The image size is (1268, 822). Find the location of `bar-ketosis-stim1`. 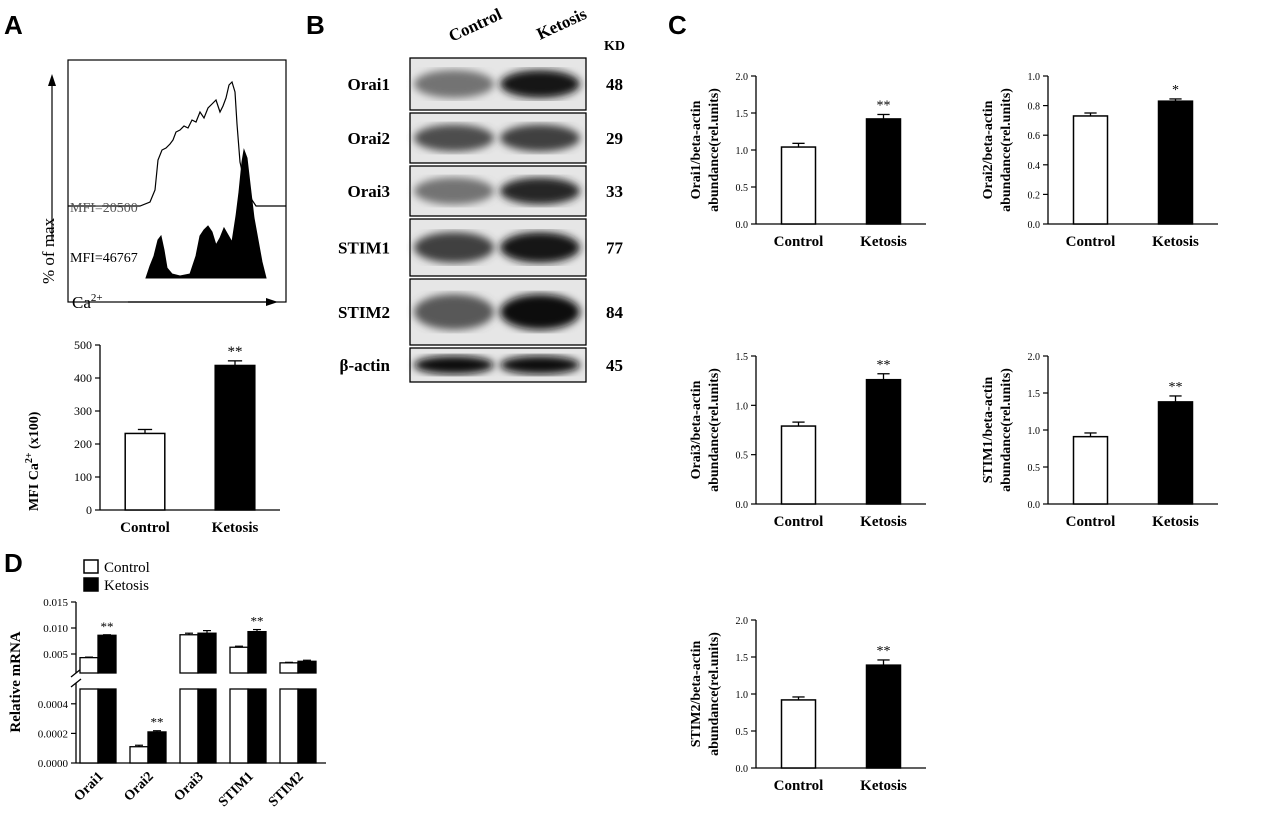

bar-ketosis-stim1 is located at coordinates (257, 652).